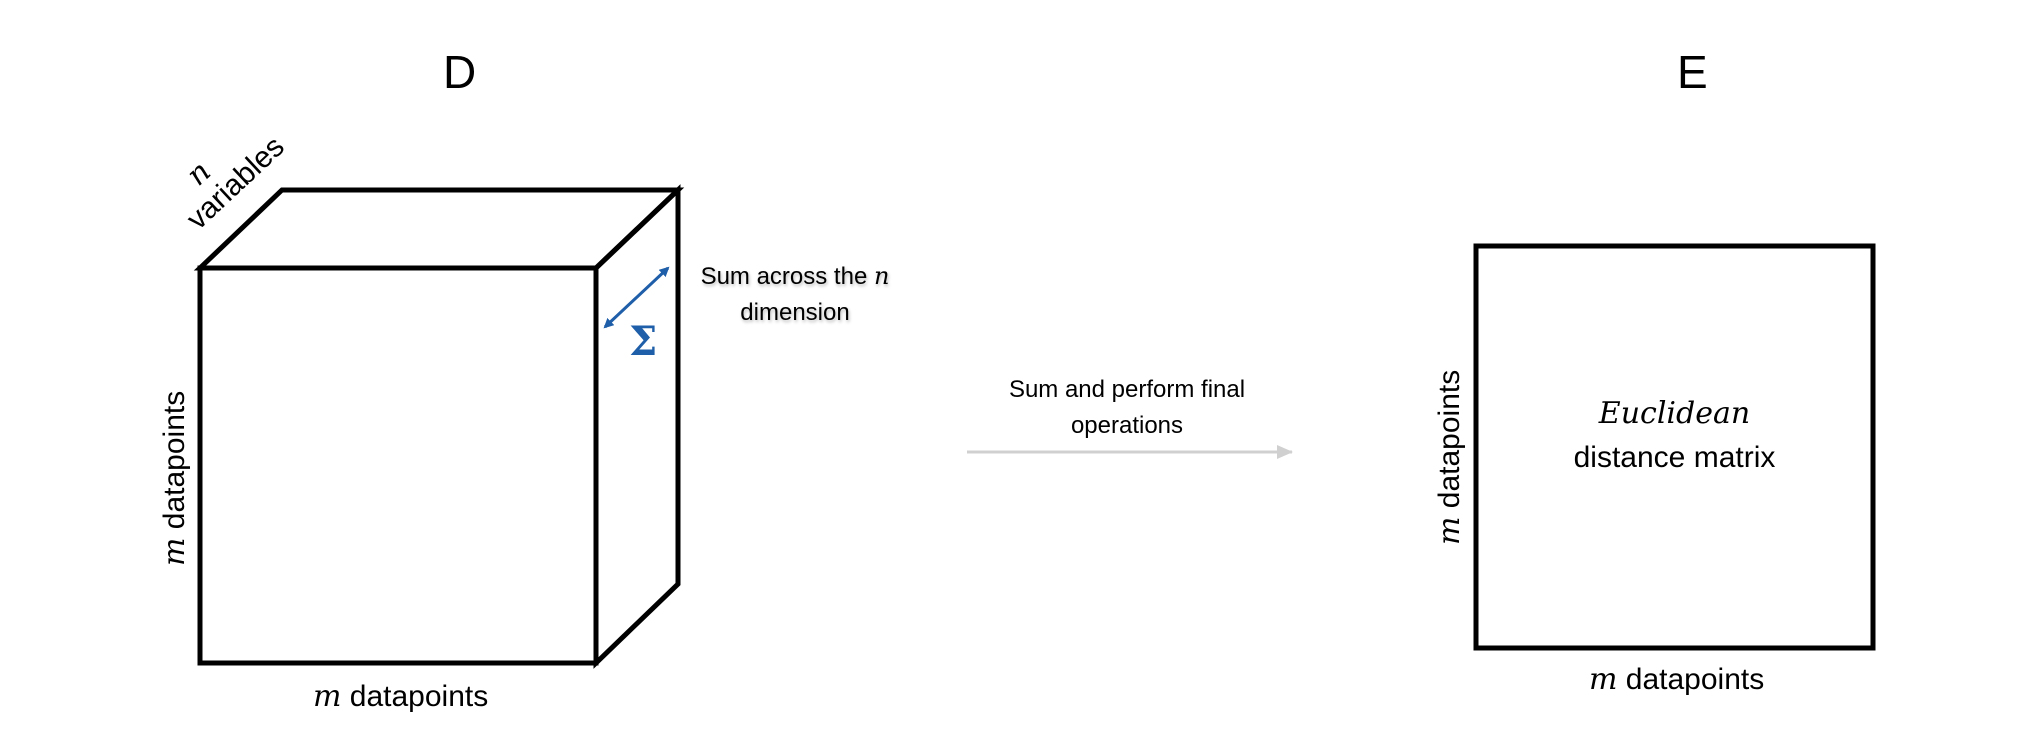  What do you see at coordinates (415, 696) in the screenshot?
I see `cube-bottom-text: datapoints` at bounding box center [415, 696].